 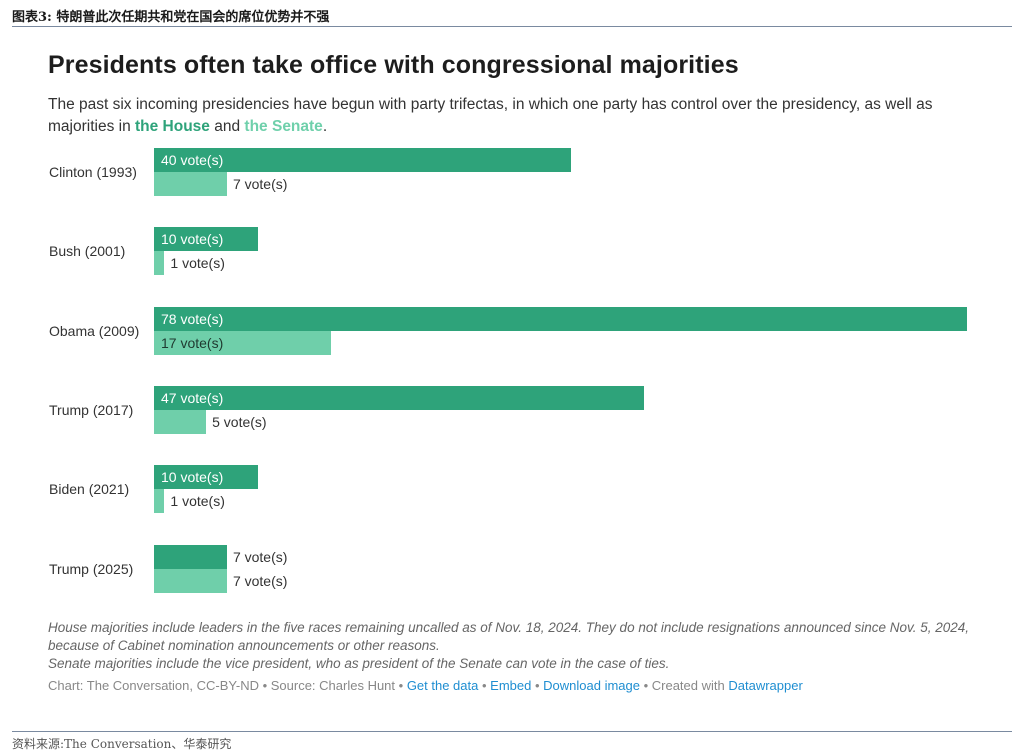 I want to click on house-value-label-bush-2001: 10 vote(s), so click(x=192, y=239).